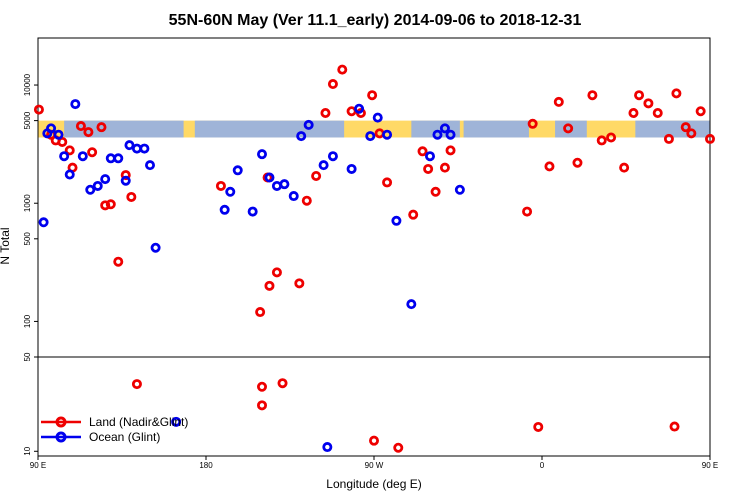 The height and width of the screenshot is (500, 750). I want to click on y-tick-label: 10000, so click(27, 84).